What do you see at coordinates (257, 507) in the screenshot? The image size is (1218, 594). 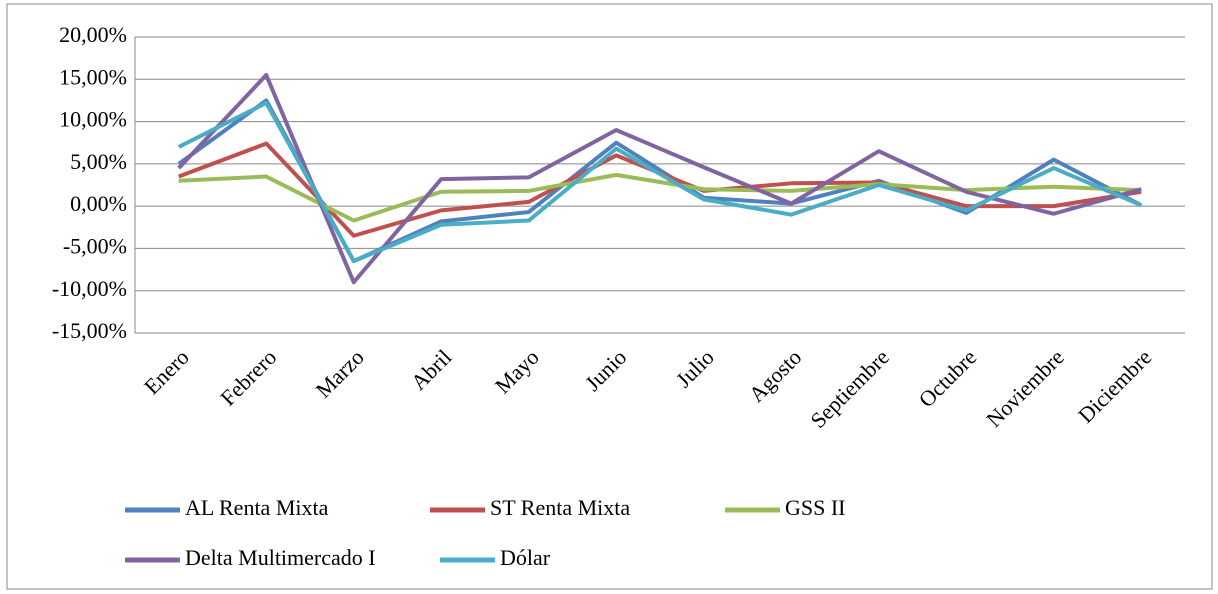 I see `legend-label: AL Renta Mixta` at bounding box center [257, 507].